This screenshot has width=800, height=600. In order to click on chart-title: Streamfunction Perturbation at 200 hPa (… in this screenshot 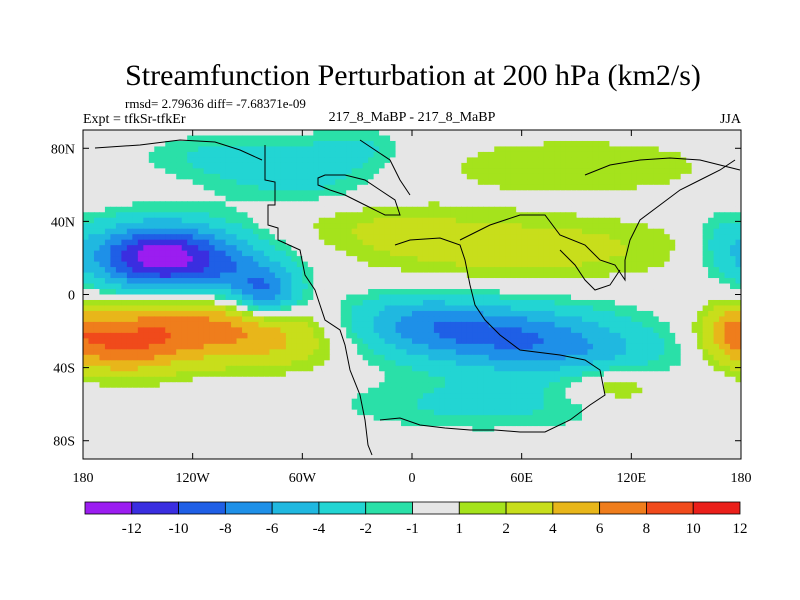, I will do `click(413, 75)`.